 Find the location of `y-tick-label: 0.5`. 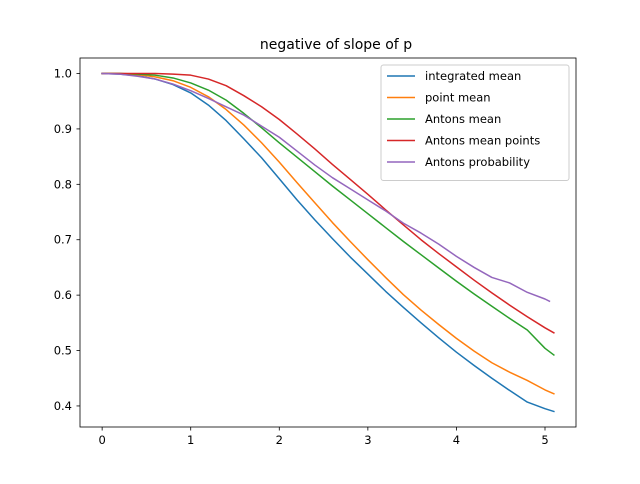

y-tick-label: 0.5 is located at coordinates (63, 351).